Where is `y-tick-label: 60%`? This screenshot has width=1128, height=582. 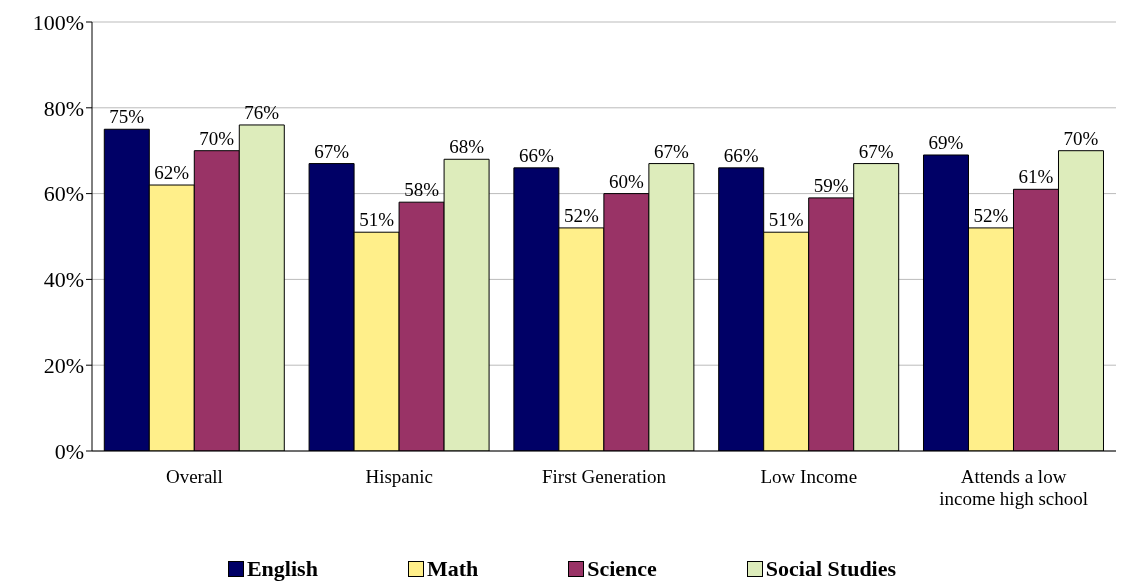 y-tick-label: 60% is located at coordinates (63, 194).